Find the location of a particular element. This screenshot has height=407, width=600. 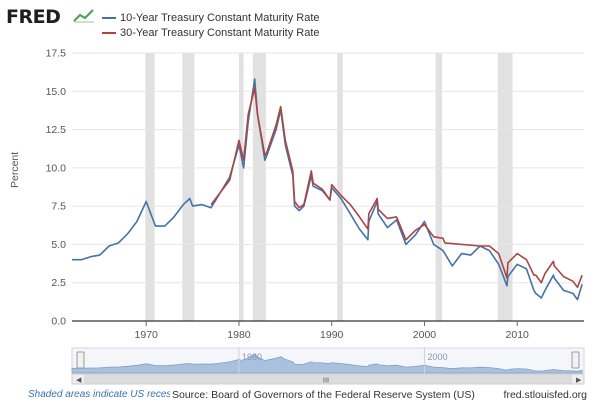

y-tick-label: 17.5 is located at coordinates (56, 54).